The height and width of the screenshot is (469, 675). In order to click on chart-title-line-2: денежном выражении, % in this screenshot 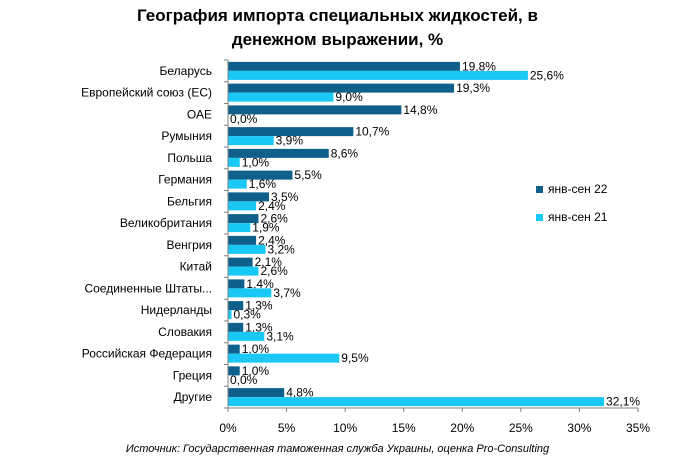, I will do `click(337, 39)`.